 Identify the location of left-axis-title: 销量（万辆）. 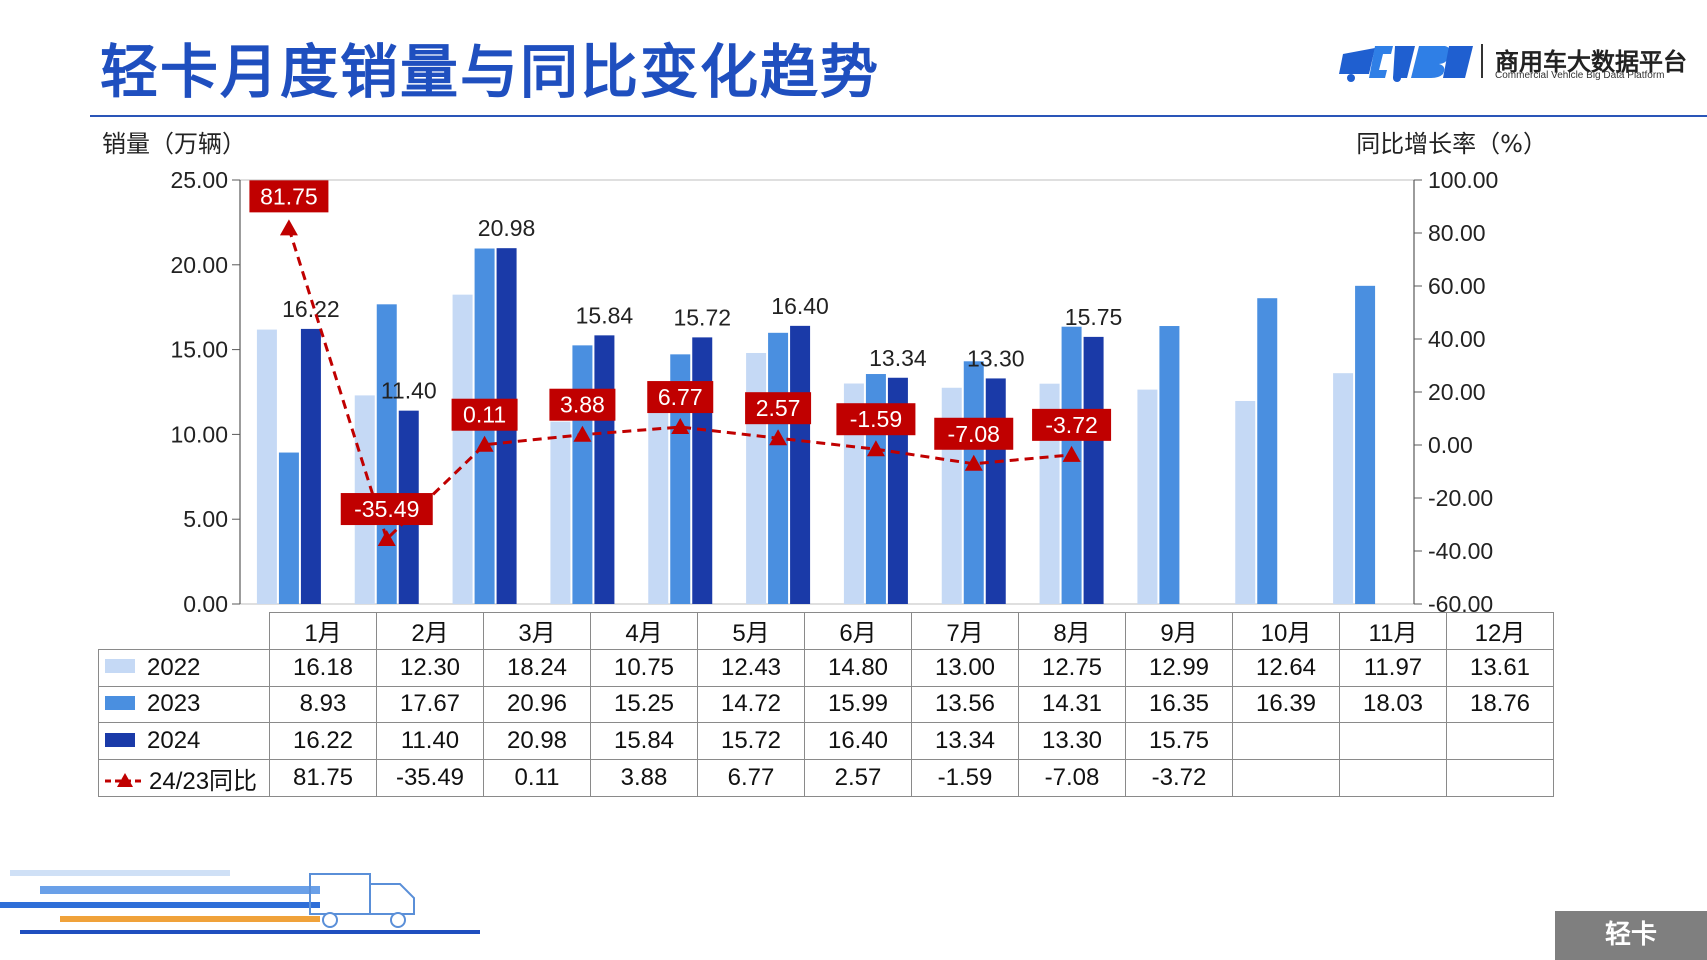
(174, 144).